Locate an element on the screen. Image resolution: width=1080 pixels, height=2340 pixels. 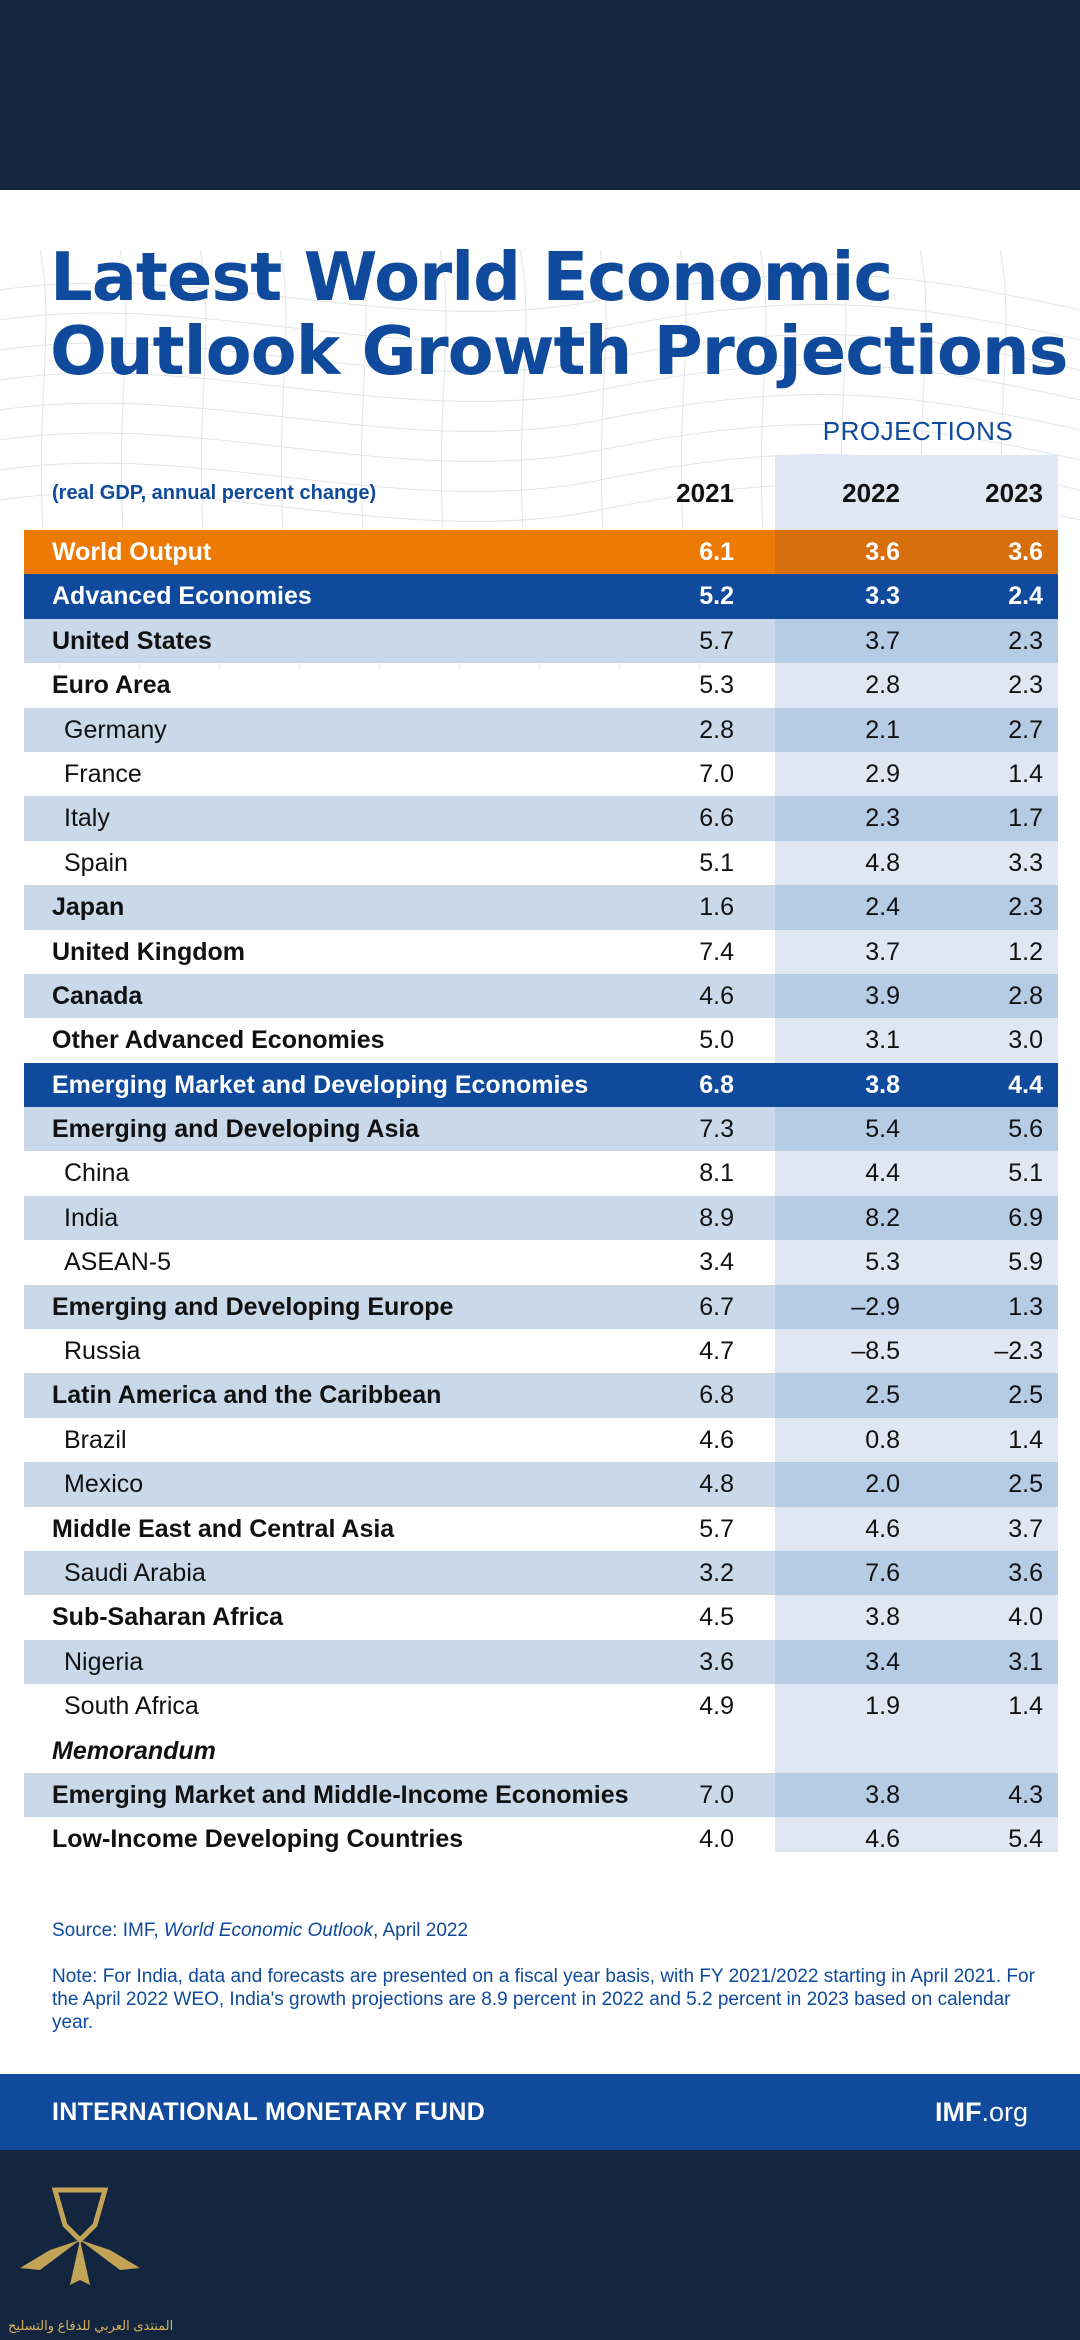
value-2021: 8.1 is located at coordinates (716, 1173).